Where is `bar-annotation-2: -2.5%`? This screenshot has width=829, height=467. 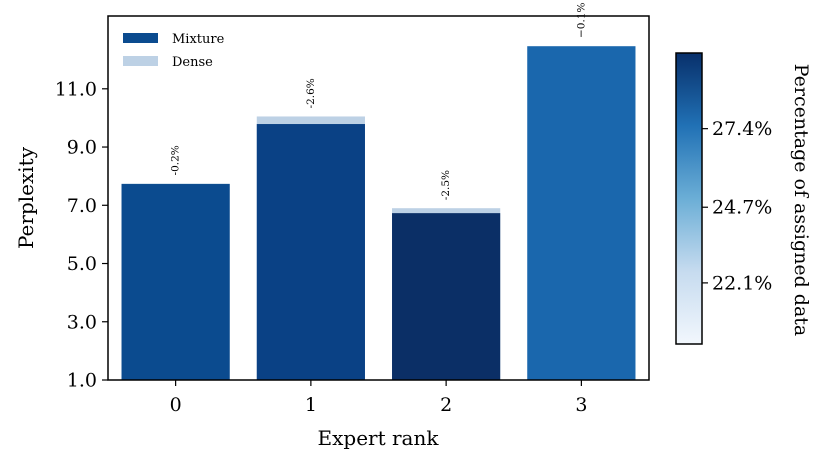
bar-annotation-2: -2.5% is located at coordinates (446, 185).